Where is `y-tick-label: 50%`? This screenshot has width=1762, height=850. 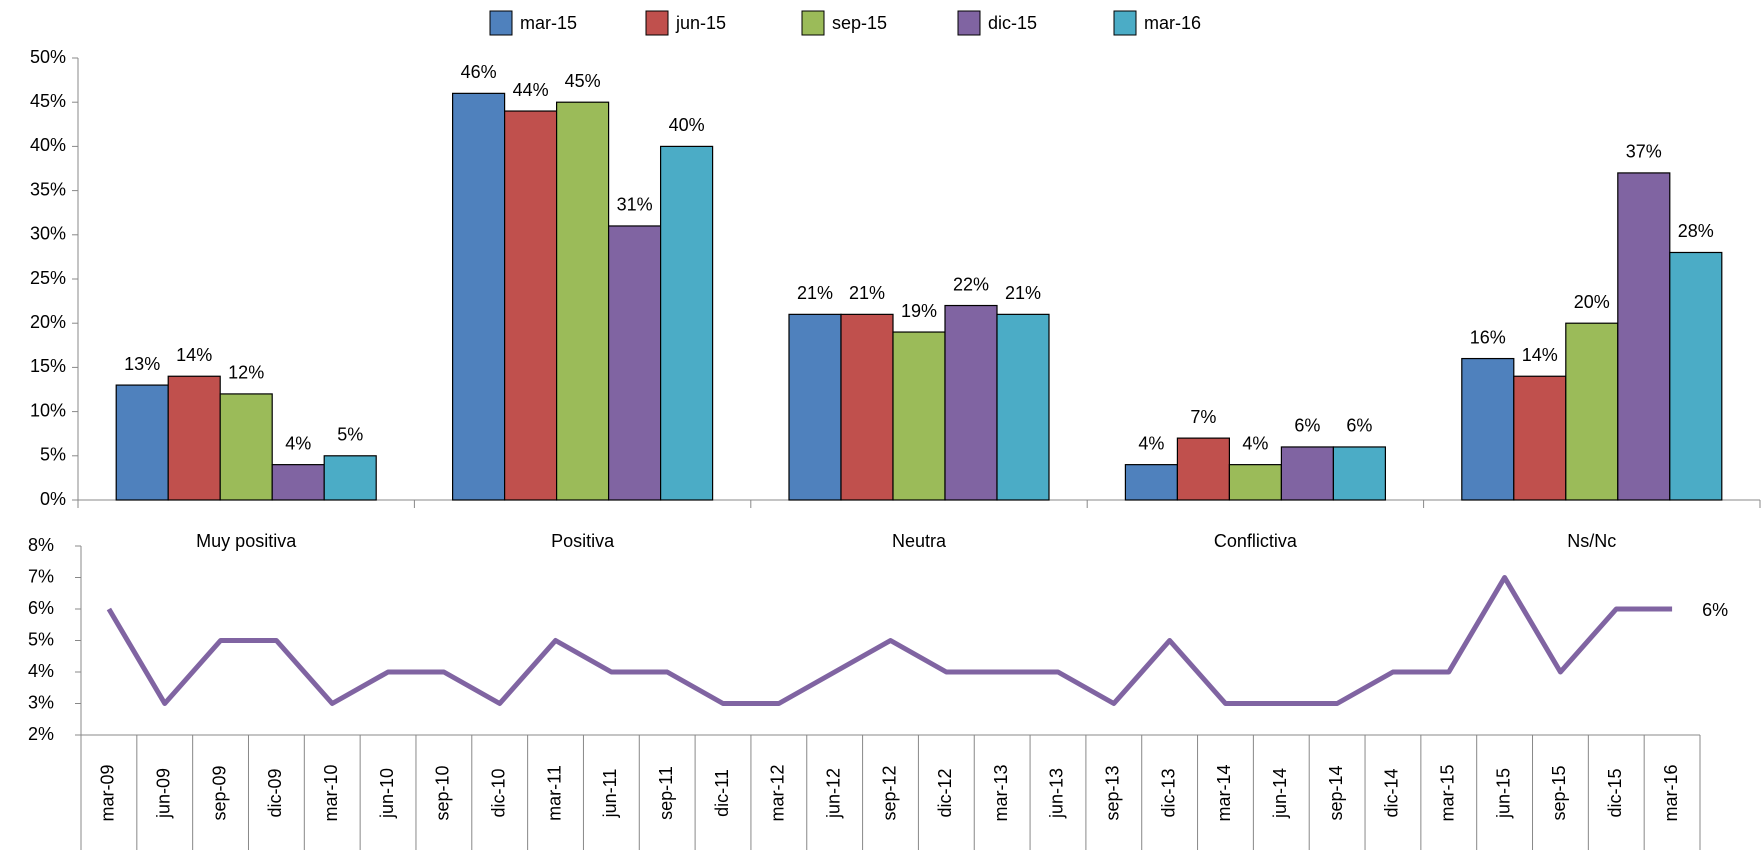 y-tick-label: 50% is located at coordinates (48, 57).